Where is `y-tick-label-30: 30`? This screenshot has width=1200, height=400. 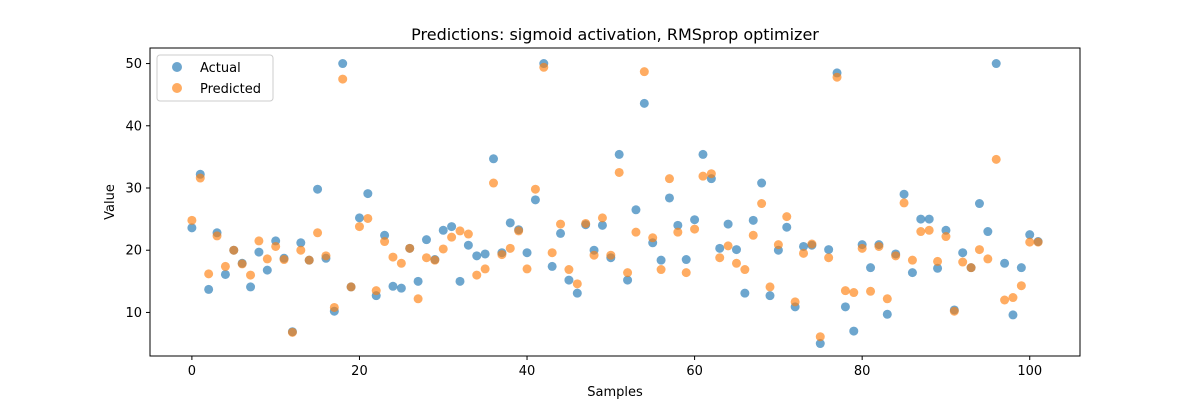
y-tick-label-30: 30 is located at coordinates (133, 189).